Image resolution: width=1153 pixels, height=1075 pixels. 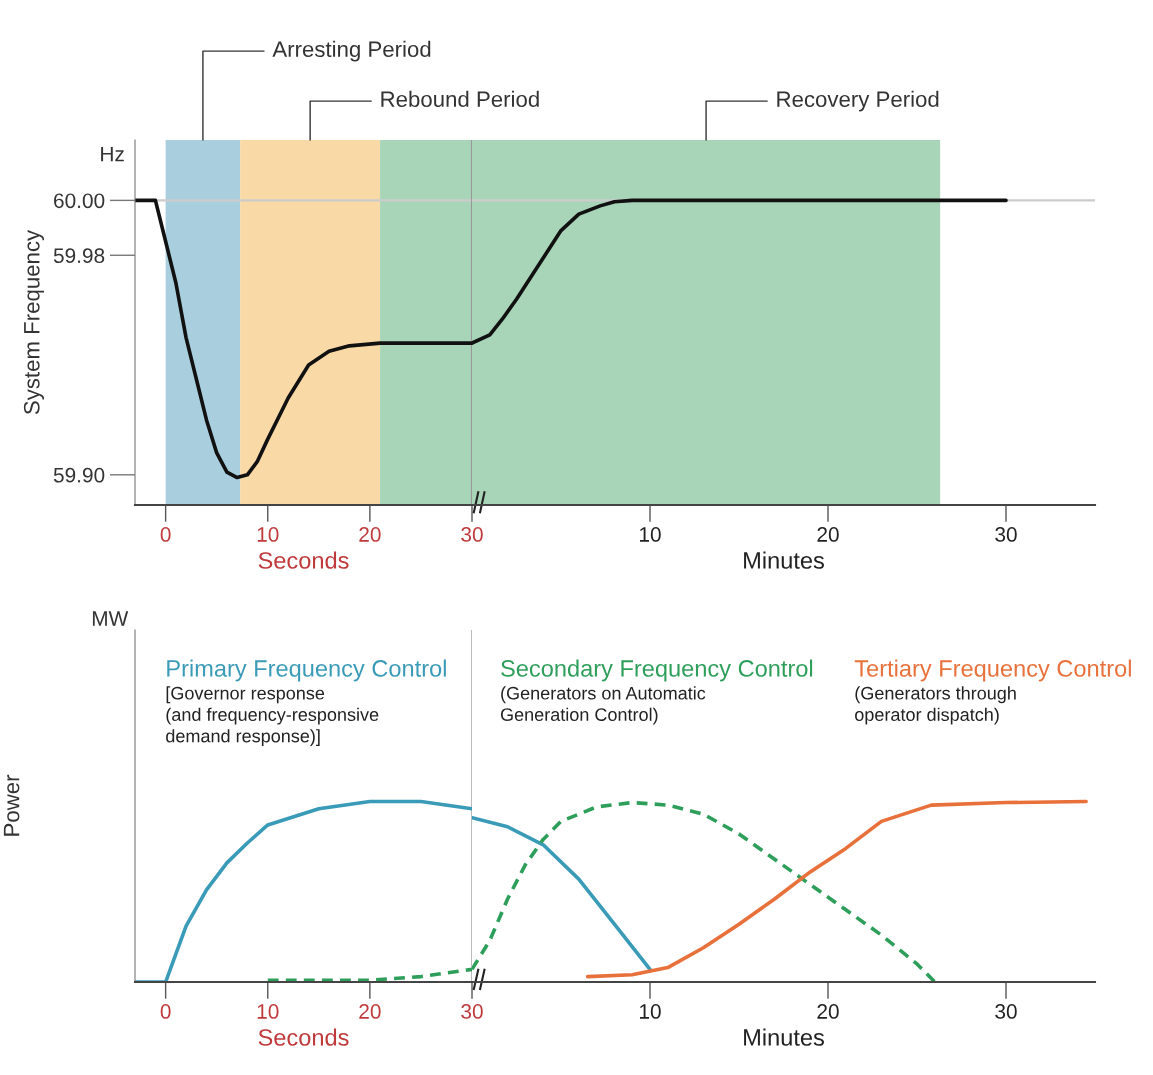 What do you see at coordinates (657, 670) in the screenshot?
I see `text: Secondary Frequency Control` at bounding box center [657, 670].